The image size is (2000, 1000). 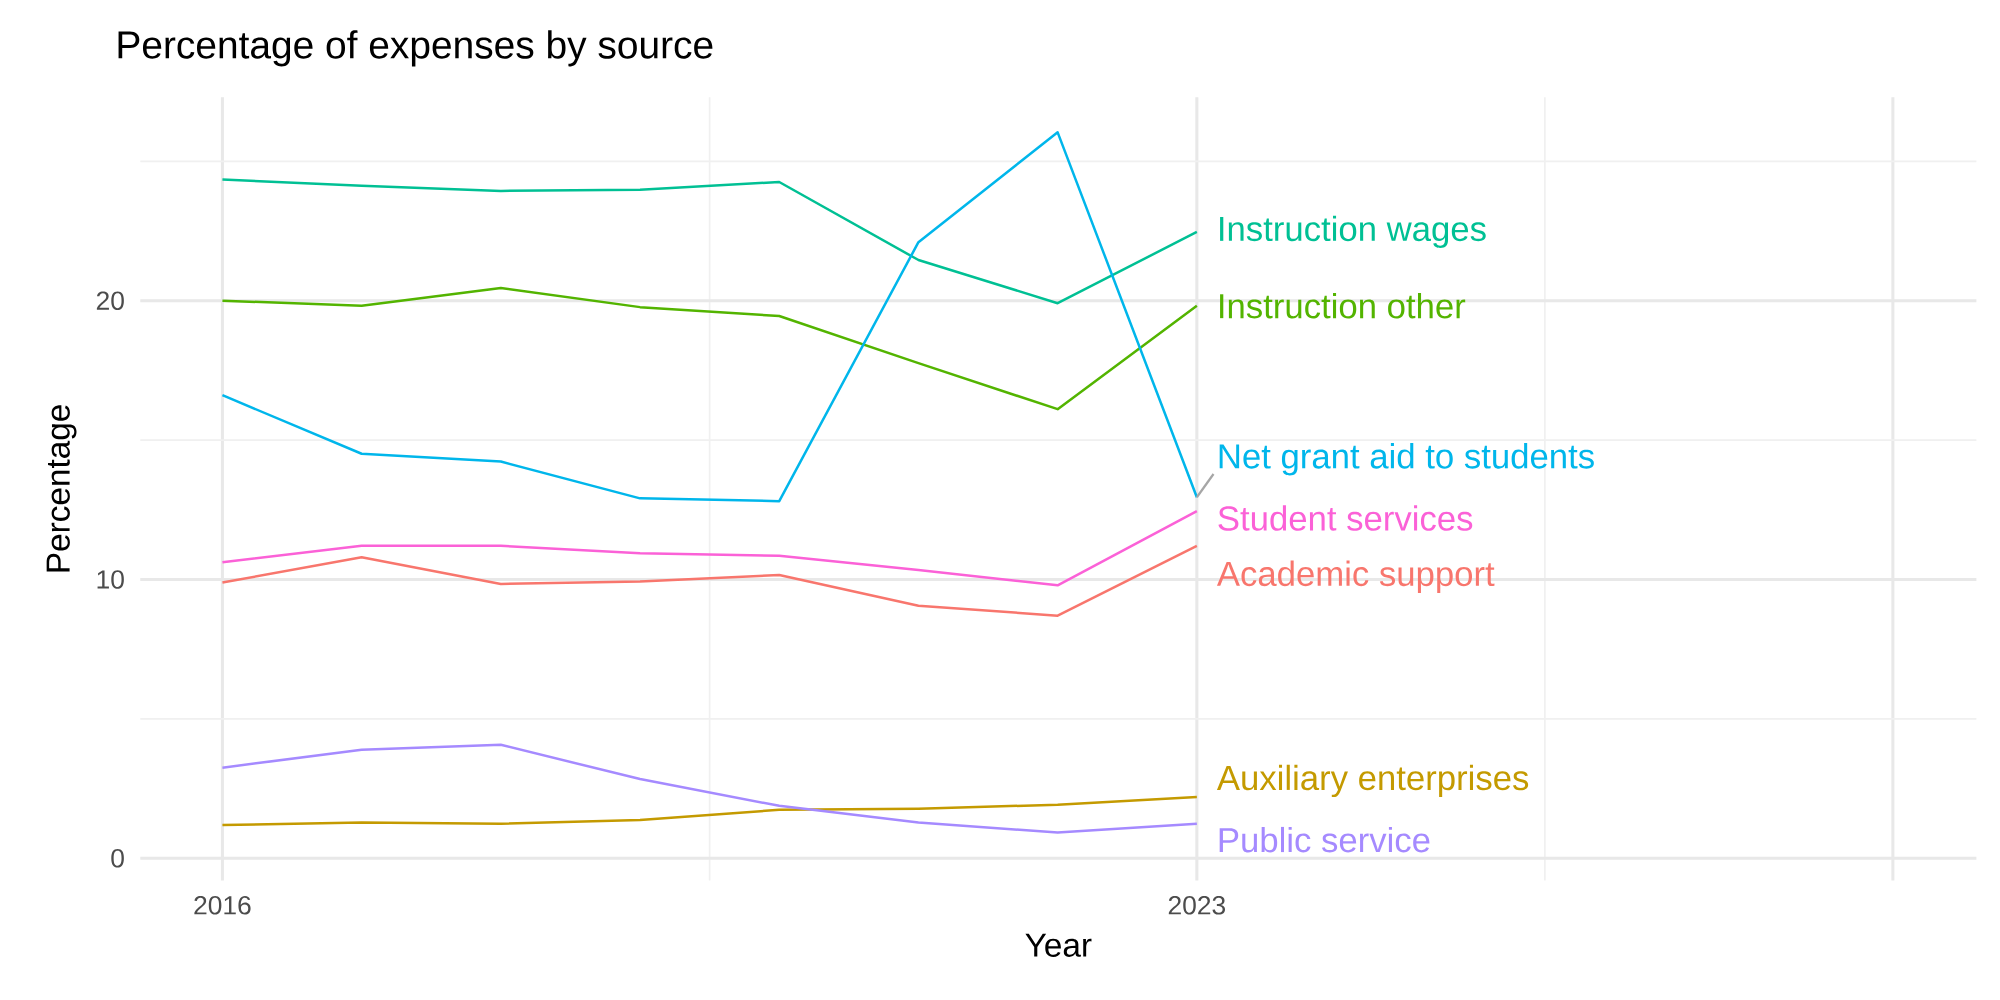 What do you see at coordinates (1353, 232) in the screenshot?
I see `series-label: Instruction wages` at bounding box center [1353, 232].